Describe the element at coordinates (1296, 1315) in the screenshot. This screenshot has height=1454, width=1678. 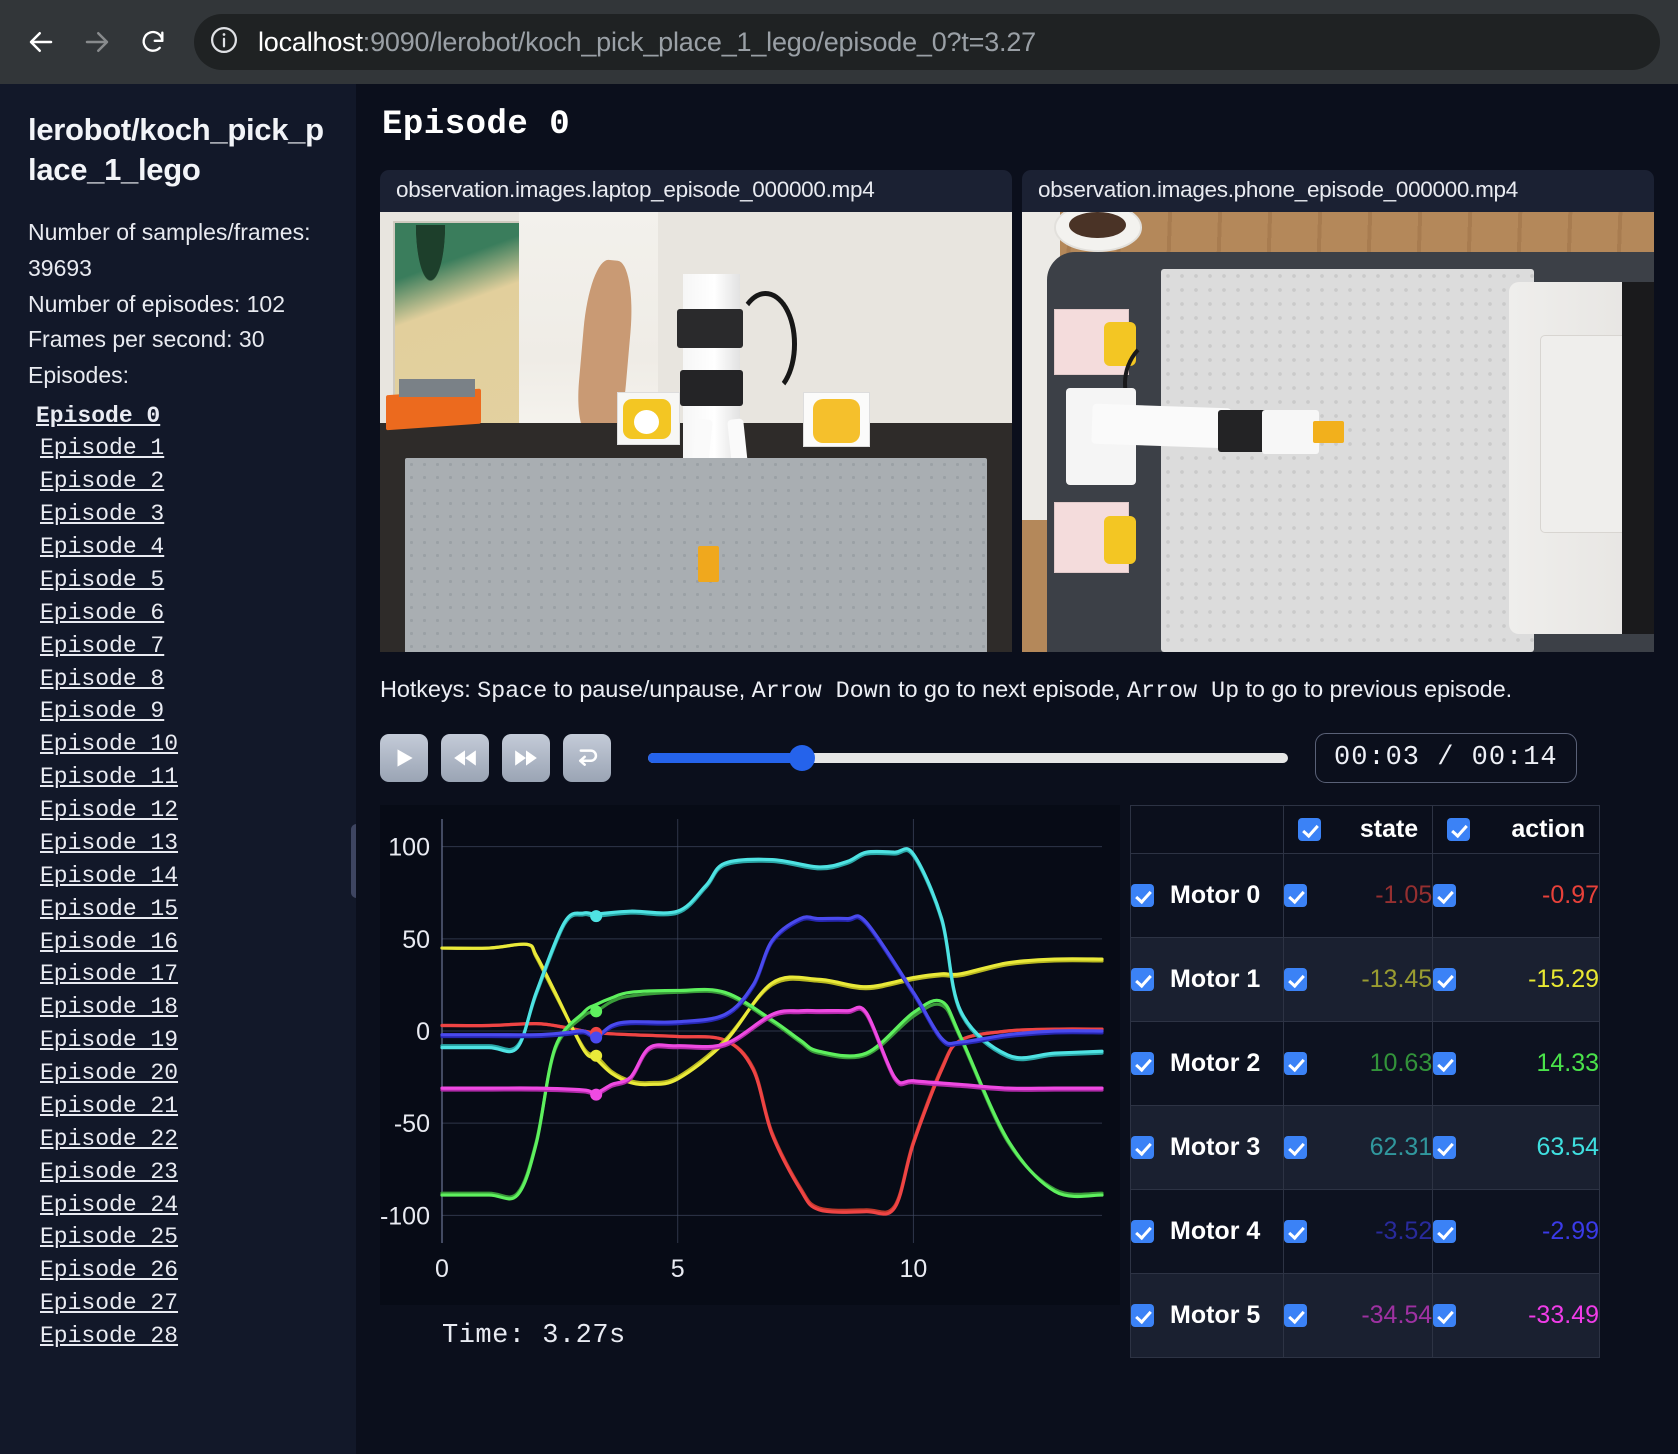
I see `motor-5-state-checkbox` at that location.